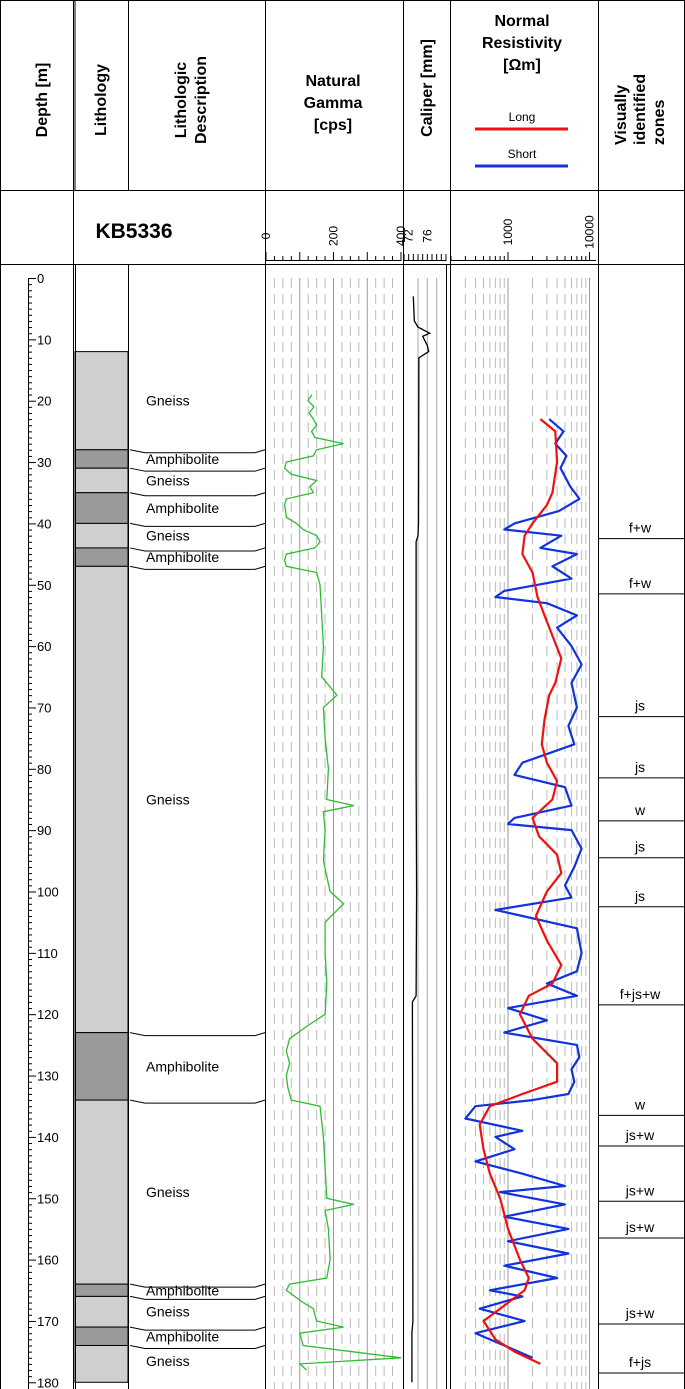 The height and width of the screenshot is (1389, 685). I want to click on depth-tick-label-110: 110, so click(47, 953).